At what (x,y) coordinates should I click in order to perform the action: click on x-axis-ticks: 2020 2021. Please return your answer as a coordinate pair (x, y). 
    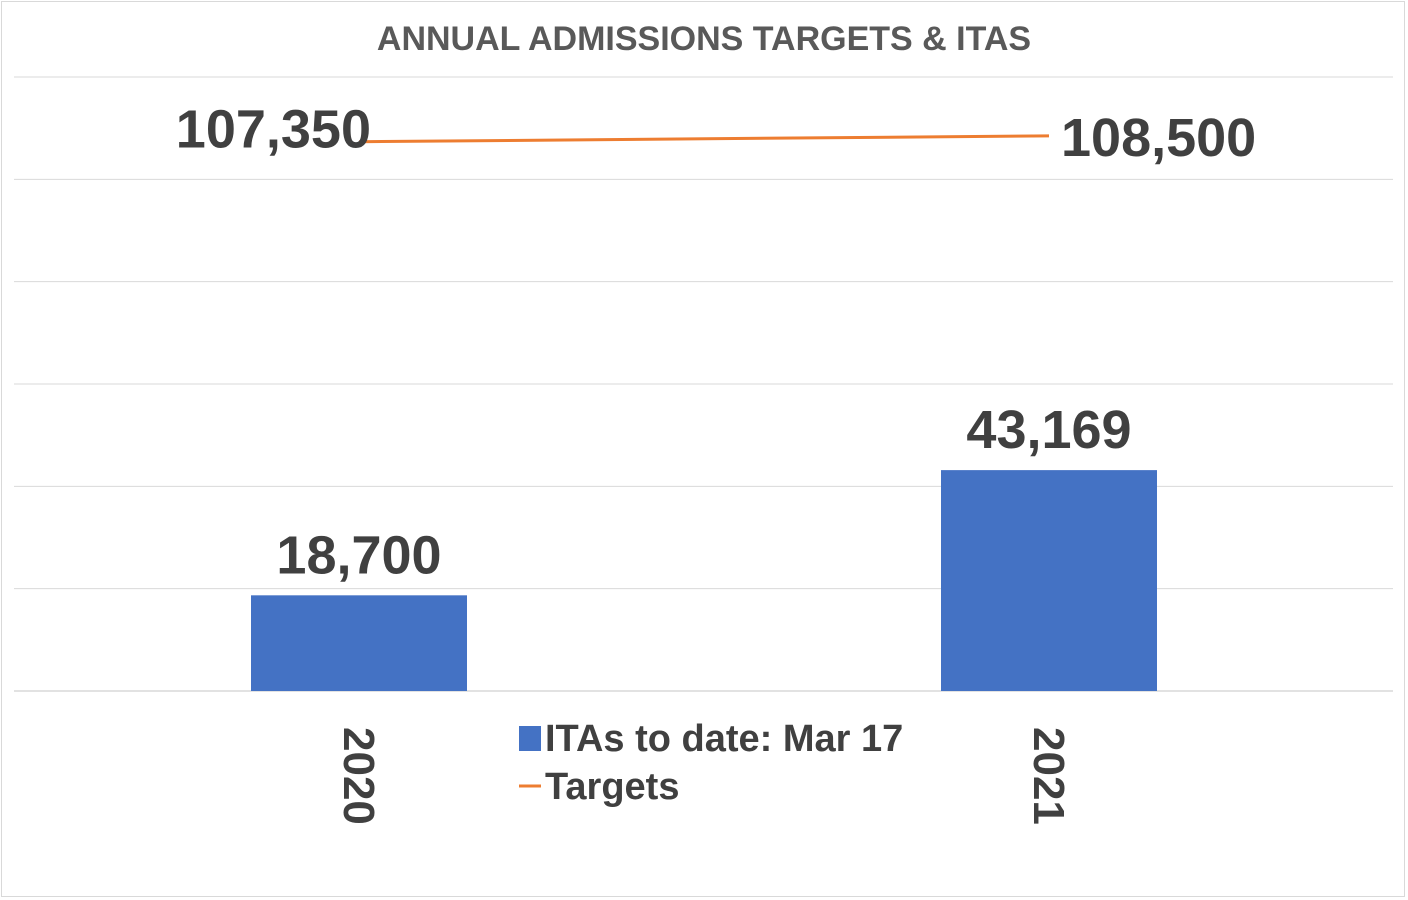
    Looking at the image, I should click on (703, 776).